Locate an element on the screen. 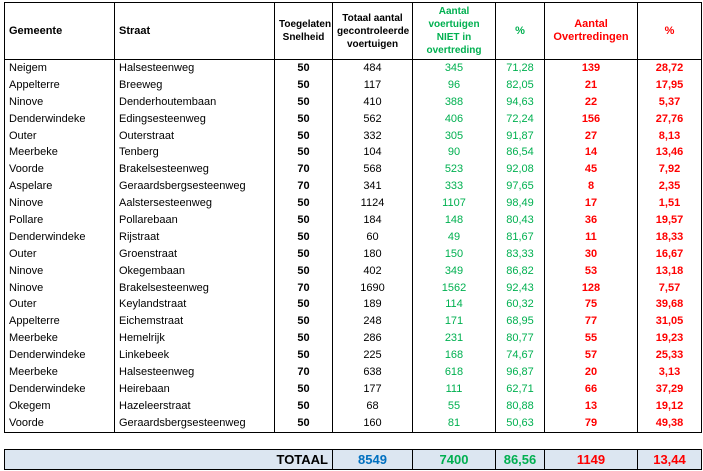 The height and width of the screenshot is (471, 703). cell: 128 is located at coordinates (591, 288).